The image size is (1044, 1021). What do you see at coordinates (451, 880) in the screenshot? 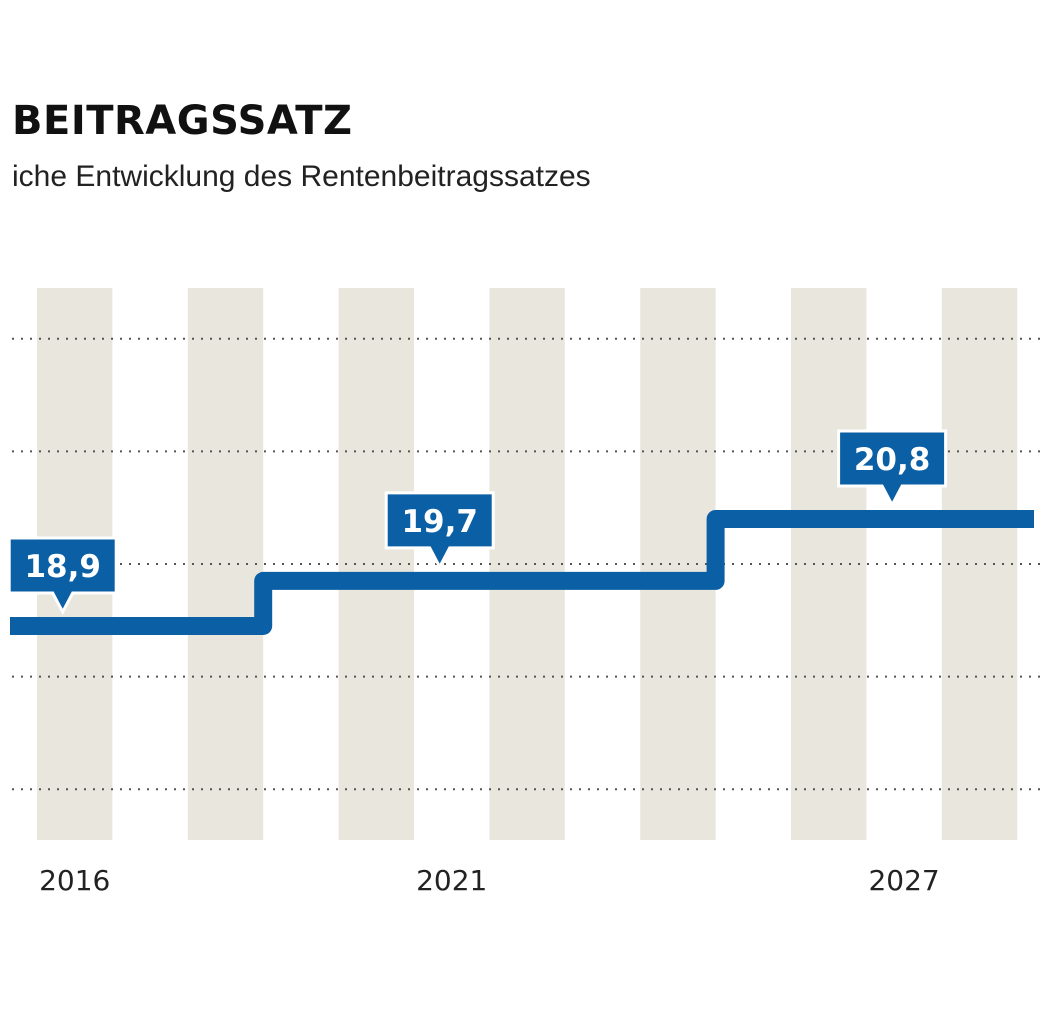
I see `x-tick-label: 2021` at bounding box center [451, 880].